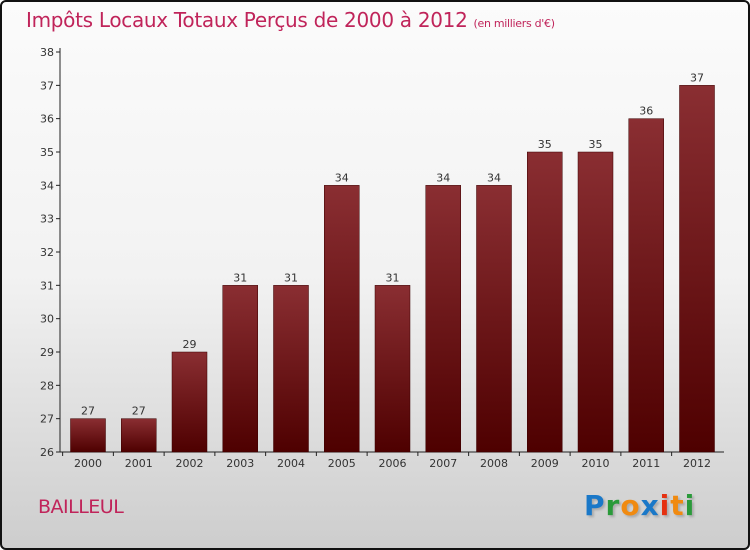 This screenshot has height=550, width=750. Describe the element at coordinates (47, 185) in the screenshot. I see `y-tick-label: 34` at that location.